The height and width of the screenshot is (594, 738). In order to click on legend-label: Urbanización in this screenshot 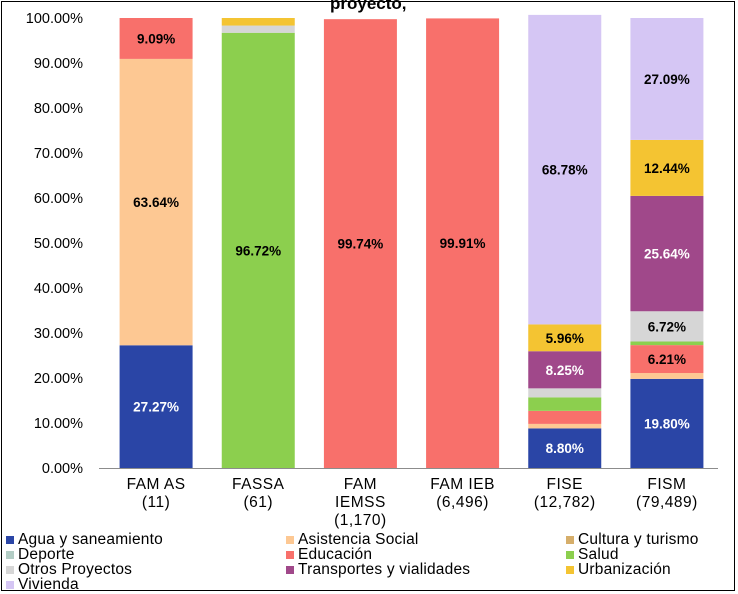, I will do `click(624, 569)`.